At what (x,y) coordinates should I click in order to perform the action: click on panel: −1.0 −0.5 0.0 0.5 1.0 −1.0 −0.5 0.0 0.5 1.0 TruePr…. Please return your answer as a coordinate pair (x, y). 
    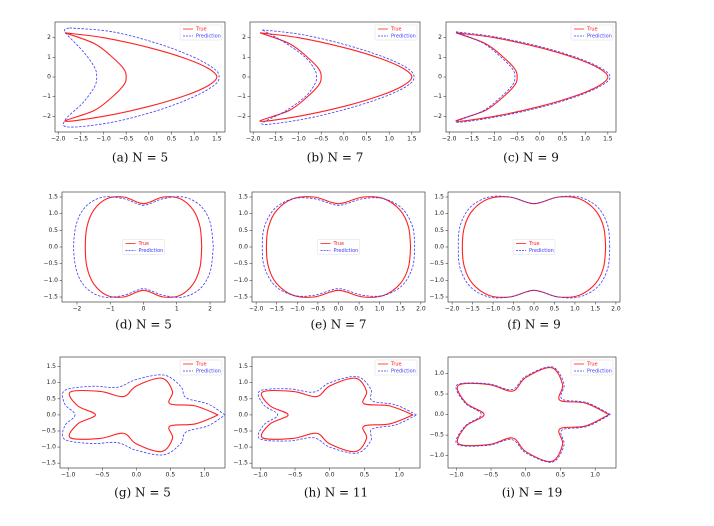
    Looking at the image, I should click on (523, 428).